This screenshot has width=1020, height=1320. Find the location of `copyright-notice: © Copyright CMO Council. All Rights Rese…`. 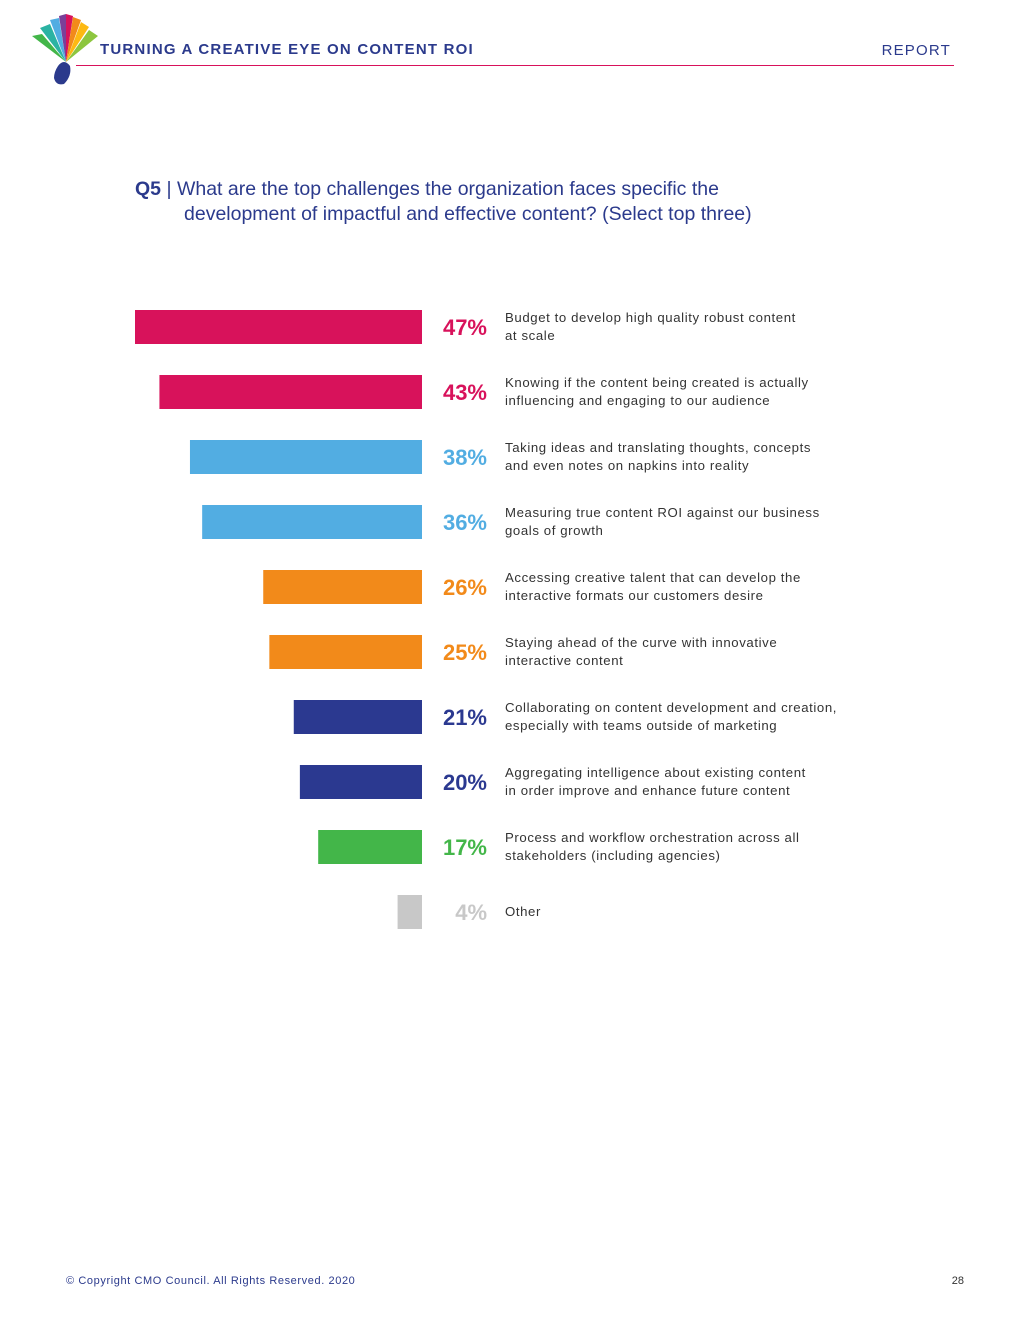

copyright-notice: © Copyright CMO Council. All Rights Rese… is located at coordinates (211, 1281).